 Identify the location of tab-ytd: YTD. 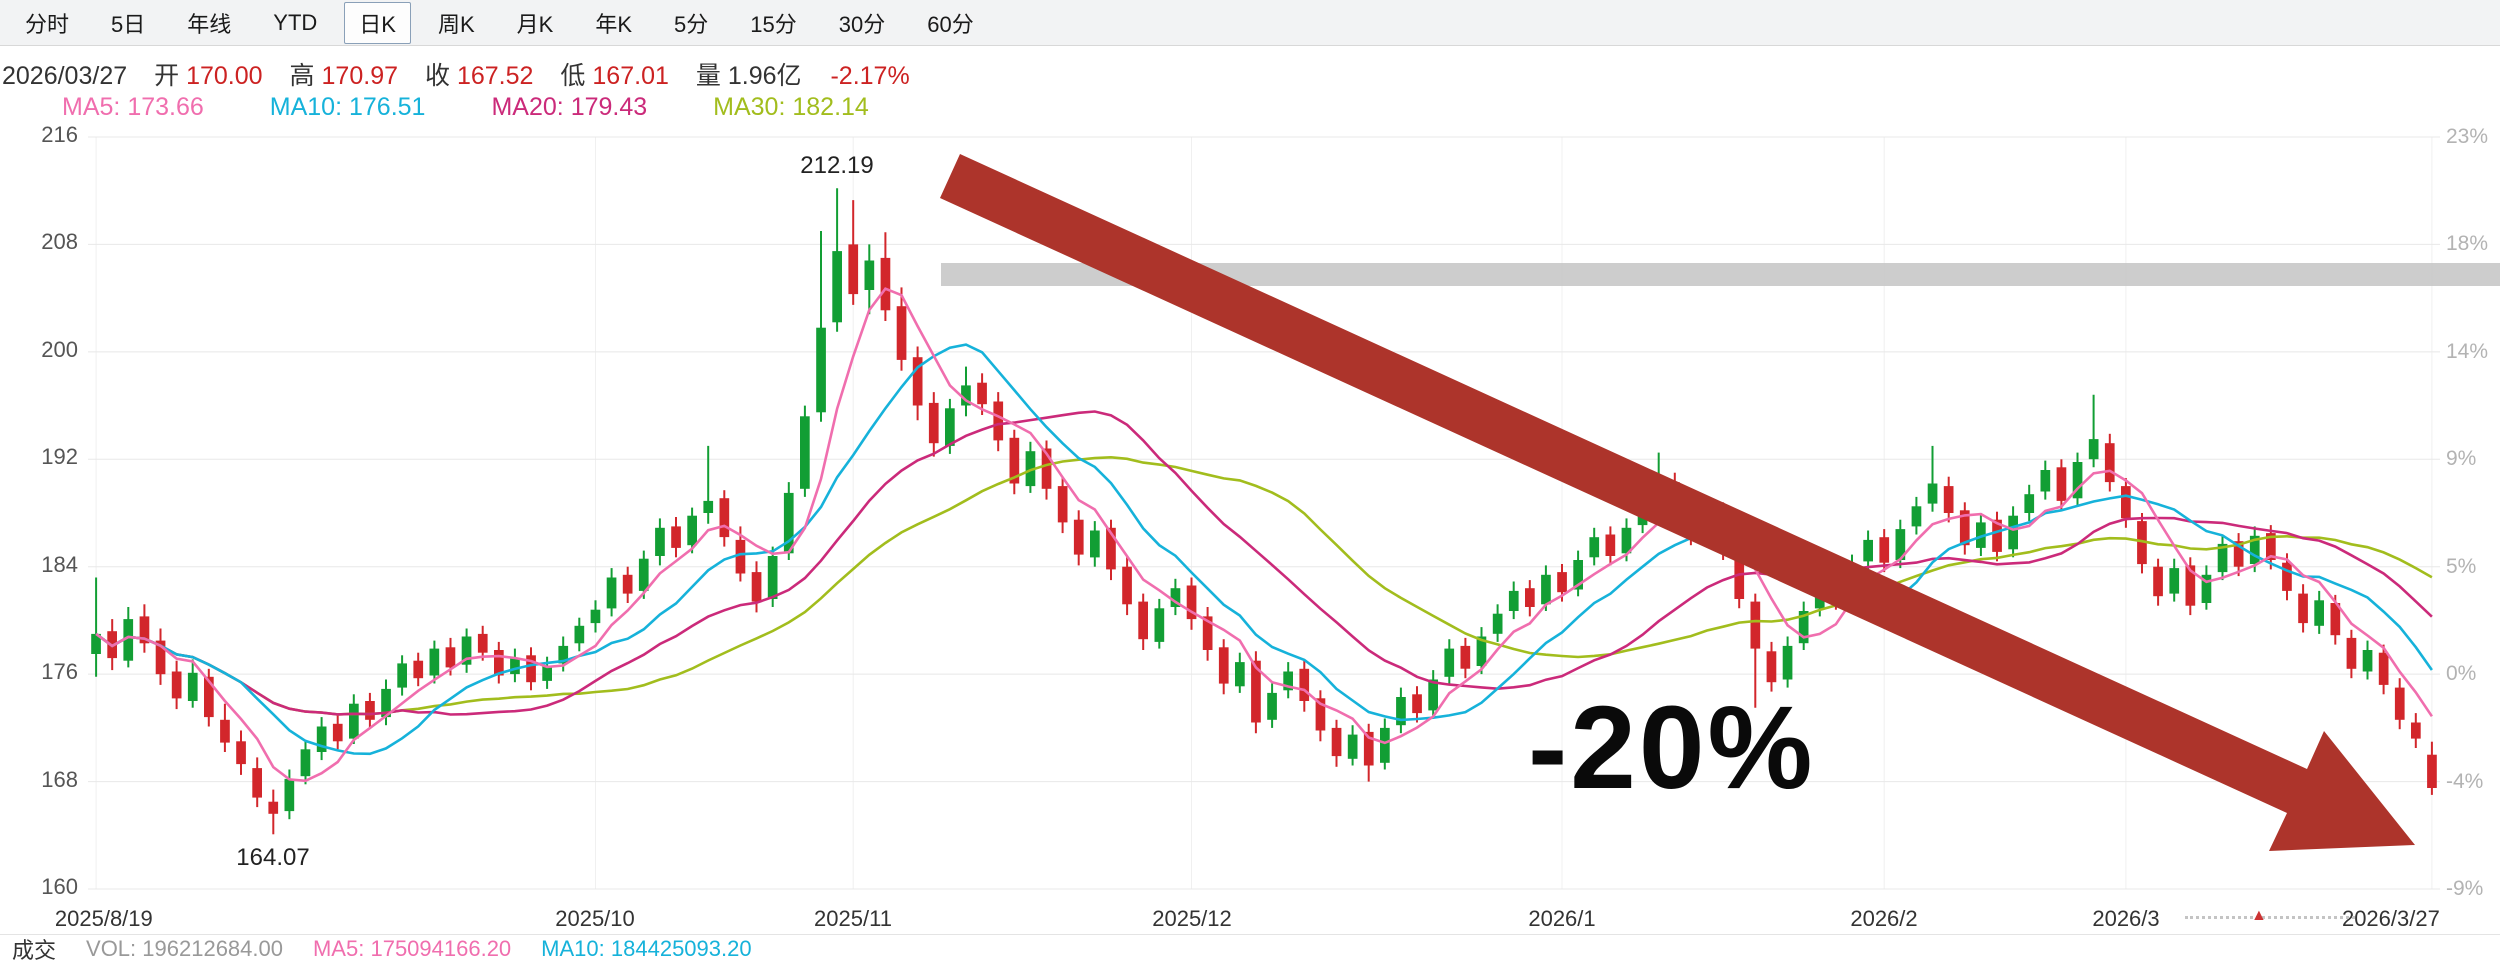
(295, 22).